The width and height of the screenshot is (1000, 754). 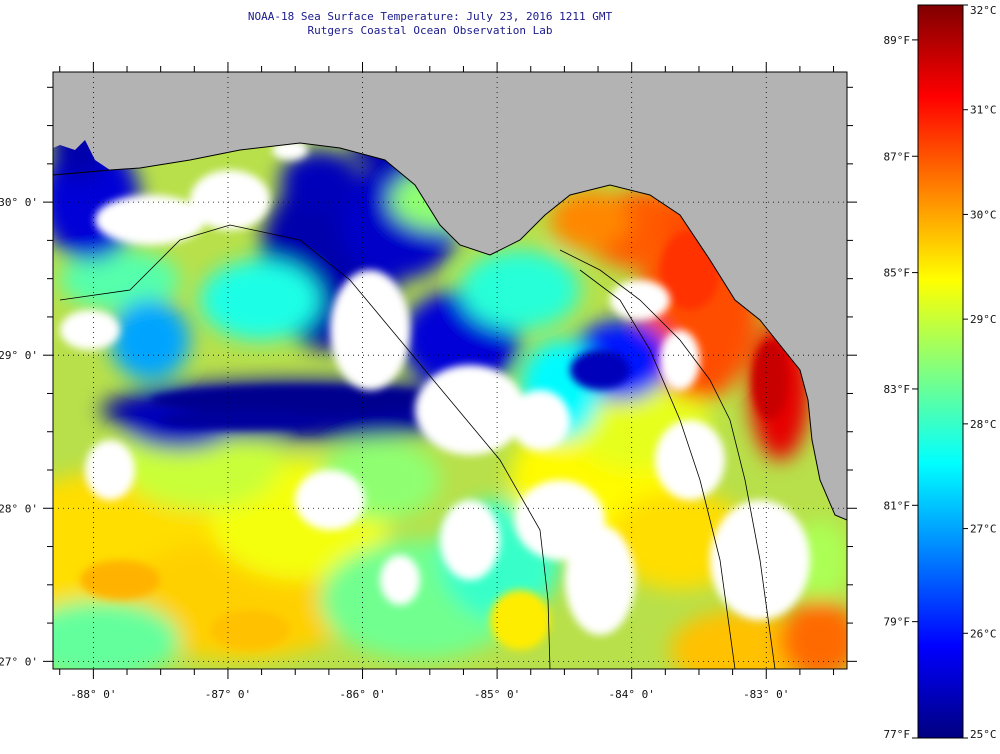 What do you see at coordinates (983, 10) in the screenshot?
I see `colorbar-celsius-label: 32°C` at bounding box center [983, 10].